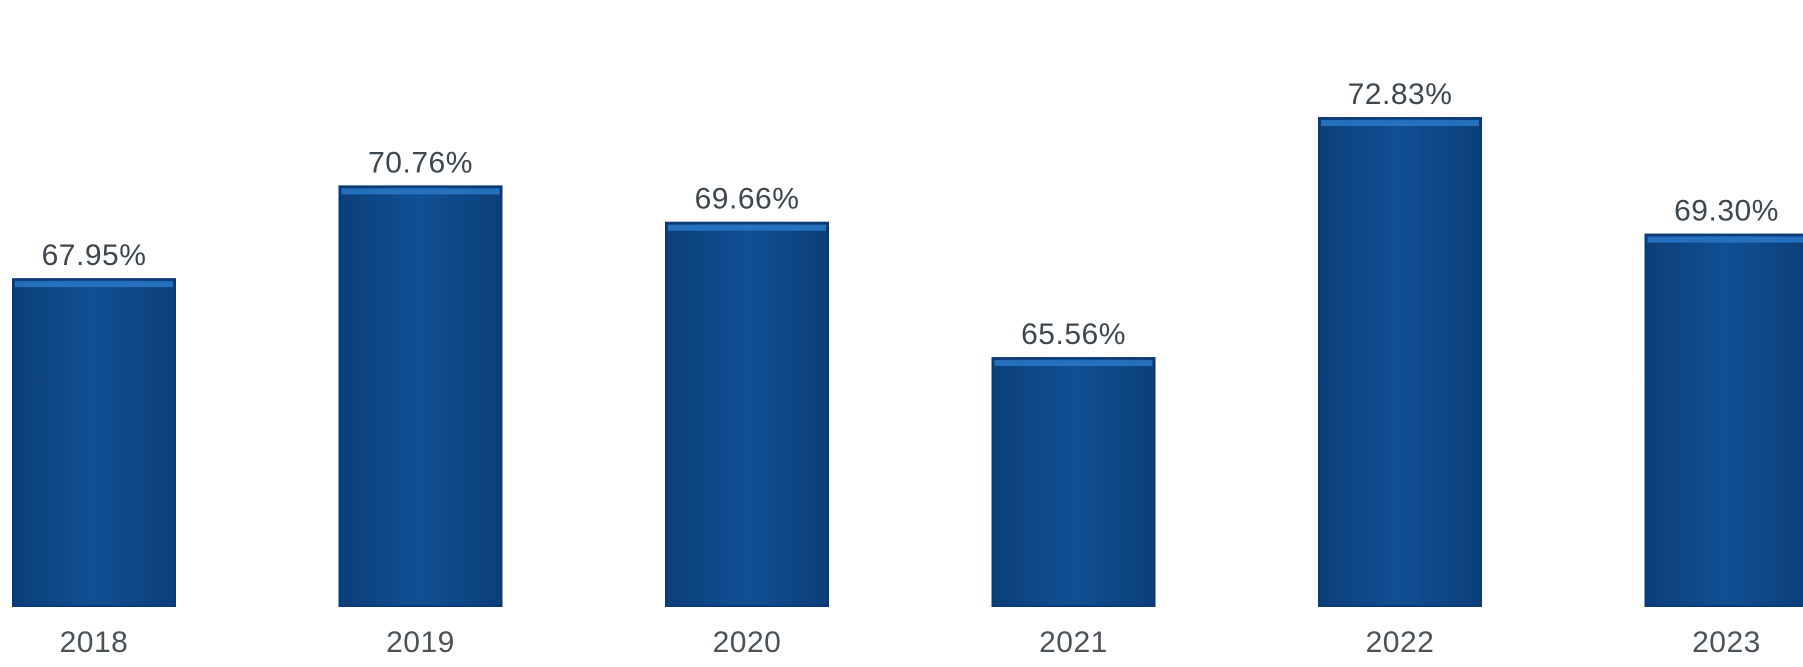 The image size is (1803, 667). What do you see at coordinates (1723, 420) in the screenshot?
I see `bar-2023` at bounding box center [1723, 420].